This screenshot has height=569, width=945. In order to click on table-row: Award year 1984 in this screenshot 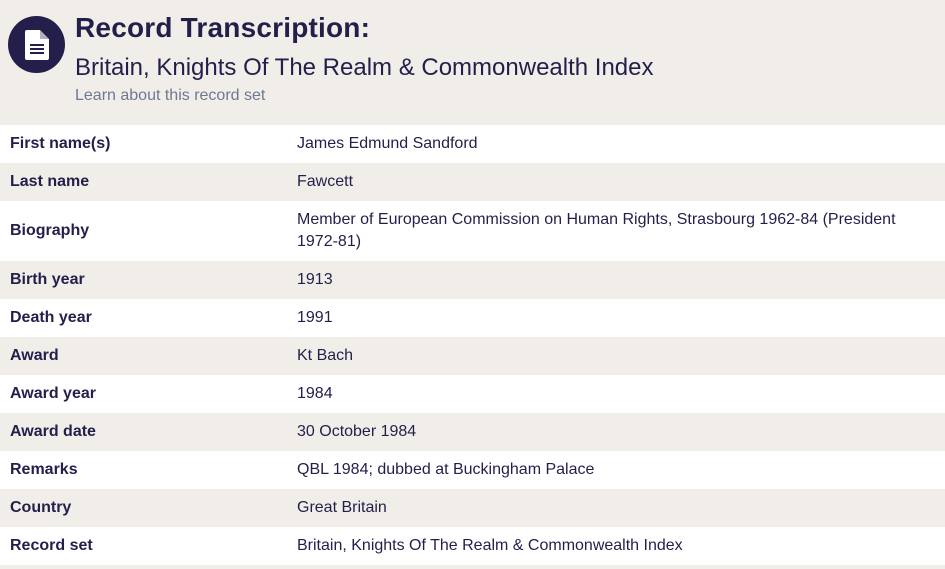, I will do `click(472, 394)`.